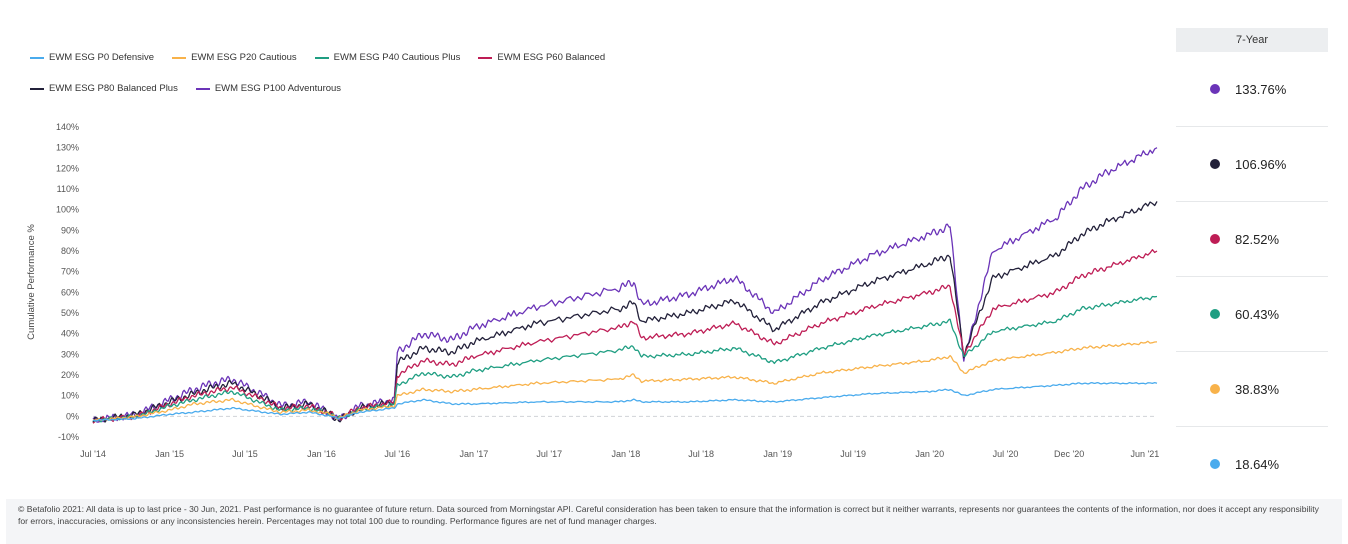  I want to click on legend-swatch-p80, so click(37, 88).